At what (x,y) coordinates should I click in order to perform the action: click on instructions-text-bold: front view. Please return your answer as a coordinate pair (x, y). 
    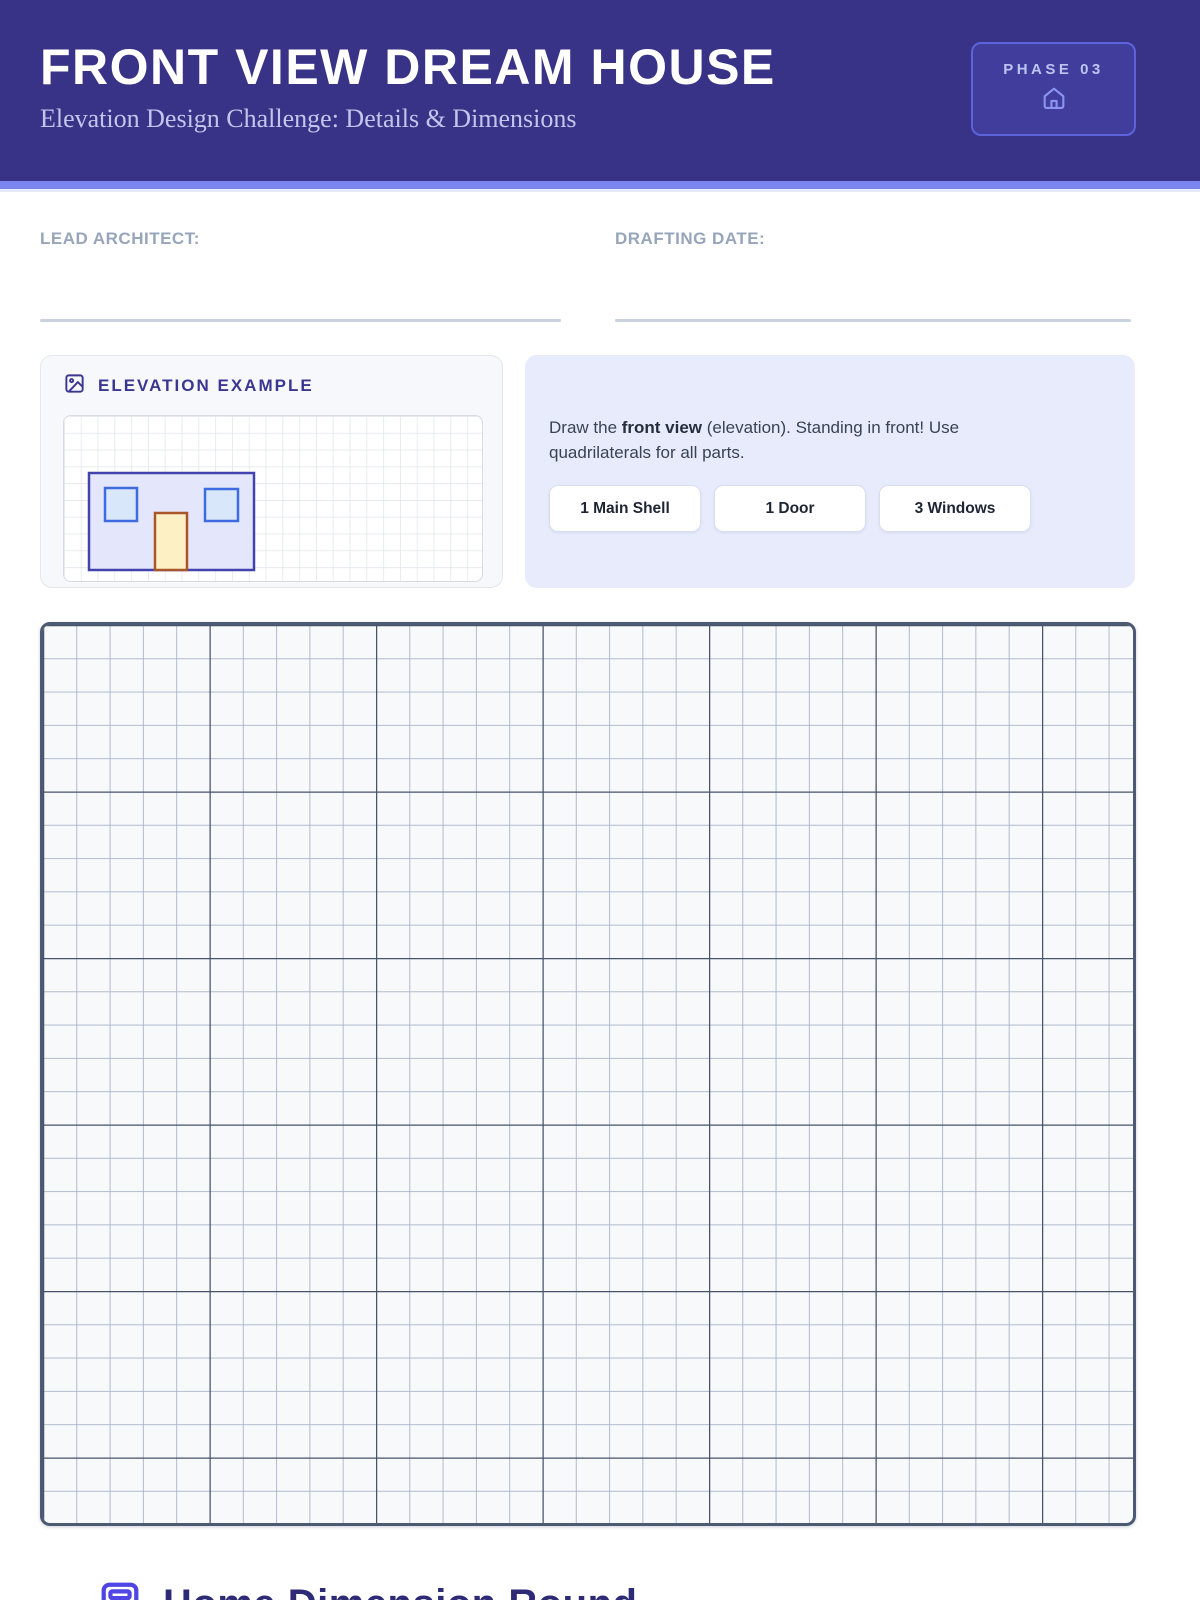
    Looking at the image, I should click on (662, 427).